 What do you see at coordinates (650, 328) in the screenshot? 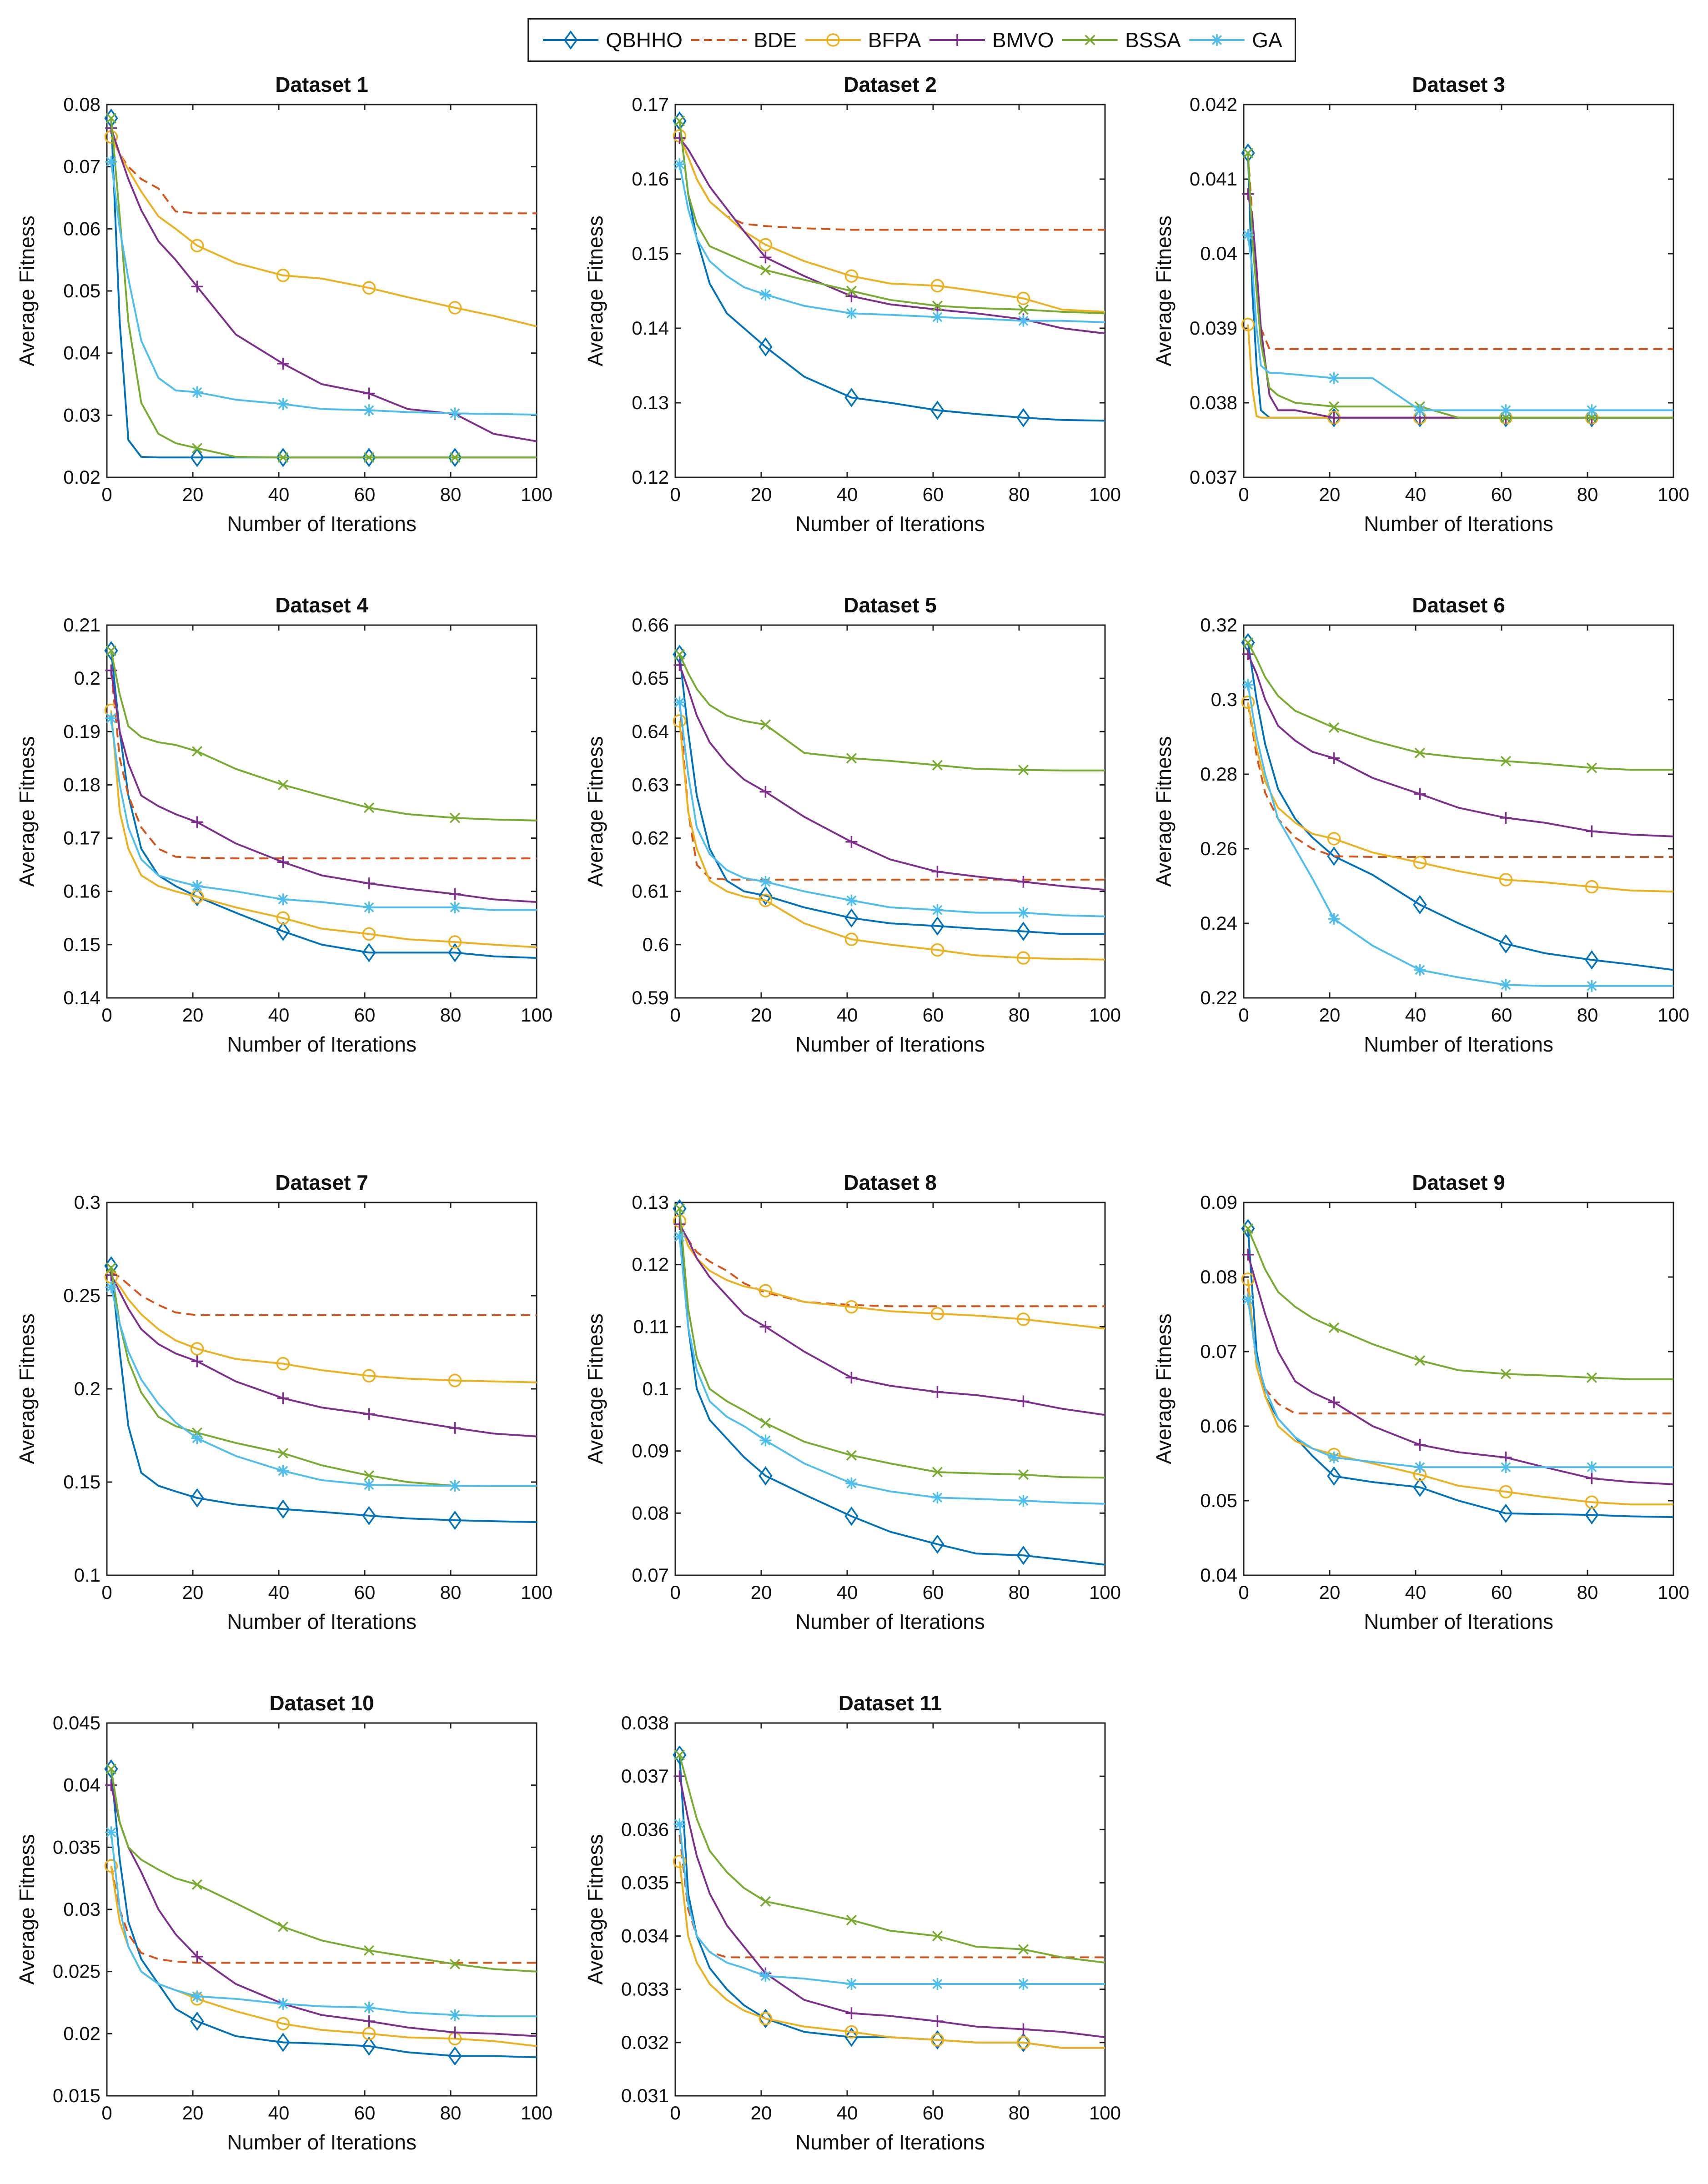
I see `y-tick-label: 0.14` at bounding box center [650, 328].